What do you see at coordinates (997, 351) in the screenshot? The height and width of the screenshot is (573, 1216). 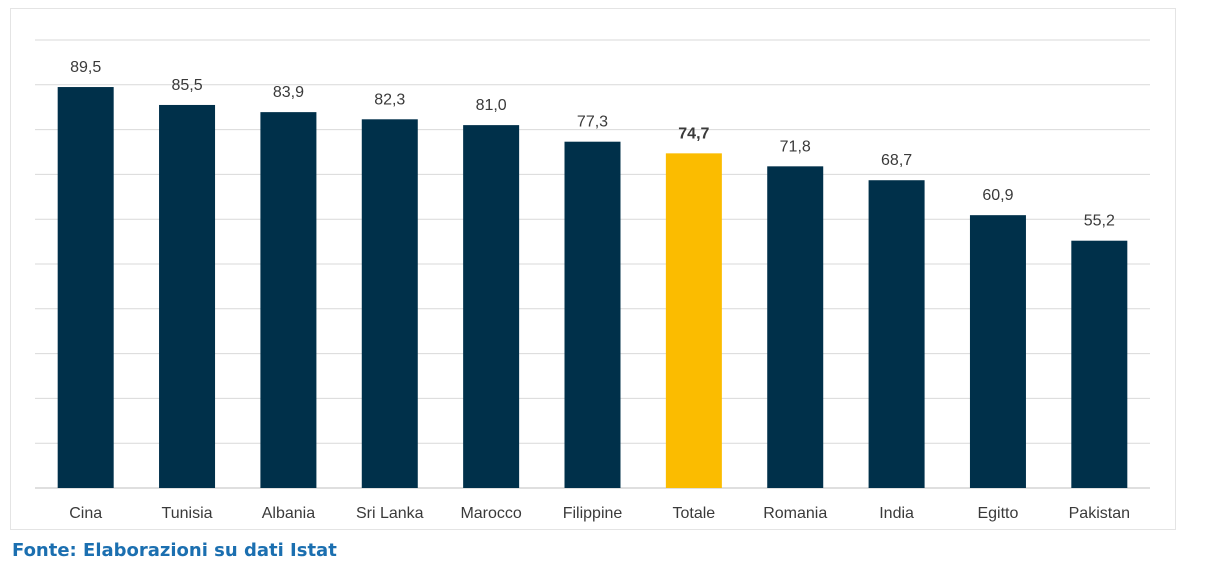 I see `bar-egitto` at bounding box center [997, 351].